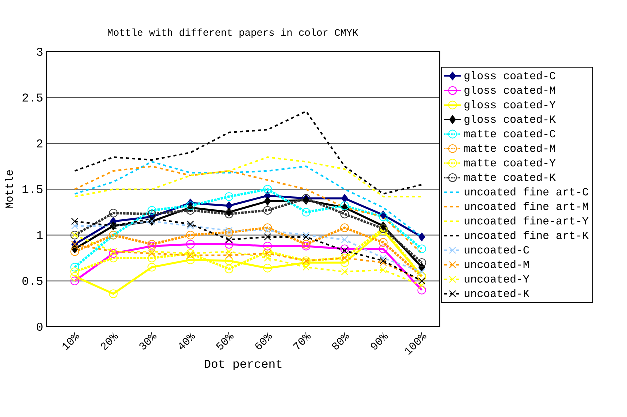 The height and width of the screenshot is (417, 627). Describe the element at coordinates (497, 293) in the screenshot. I see `legend-label: uncoated-K` at that location.